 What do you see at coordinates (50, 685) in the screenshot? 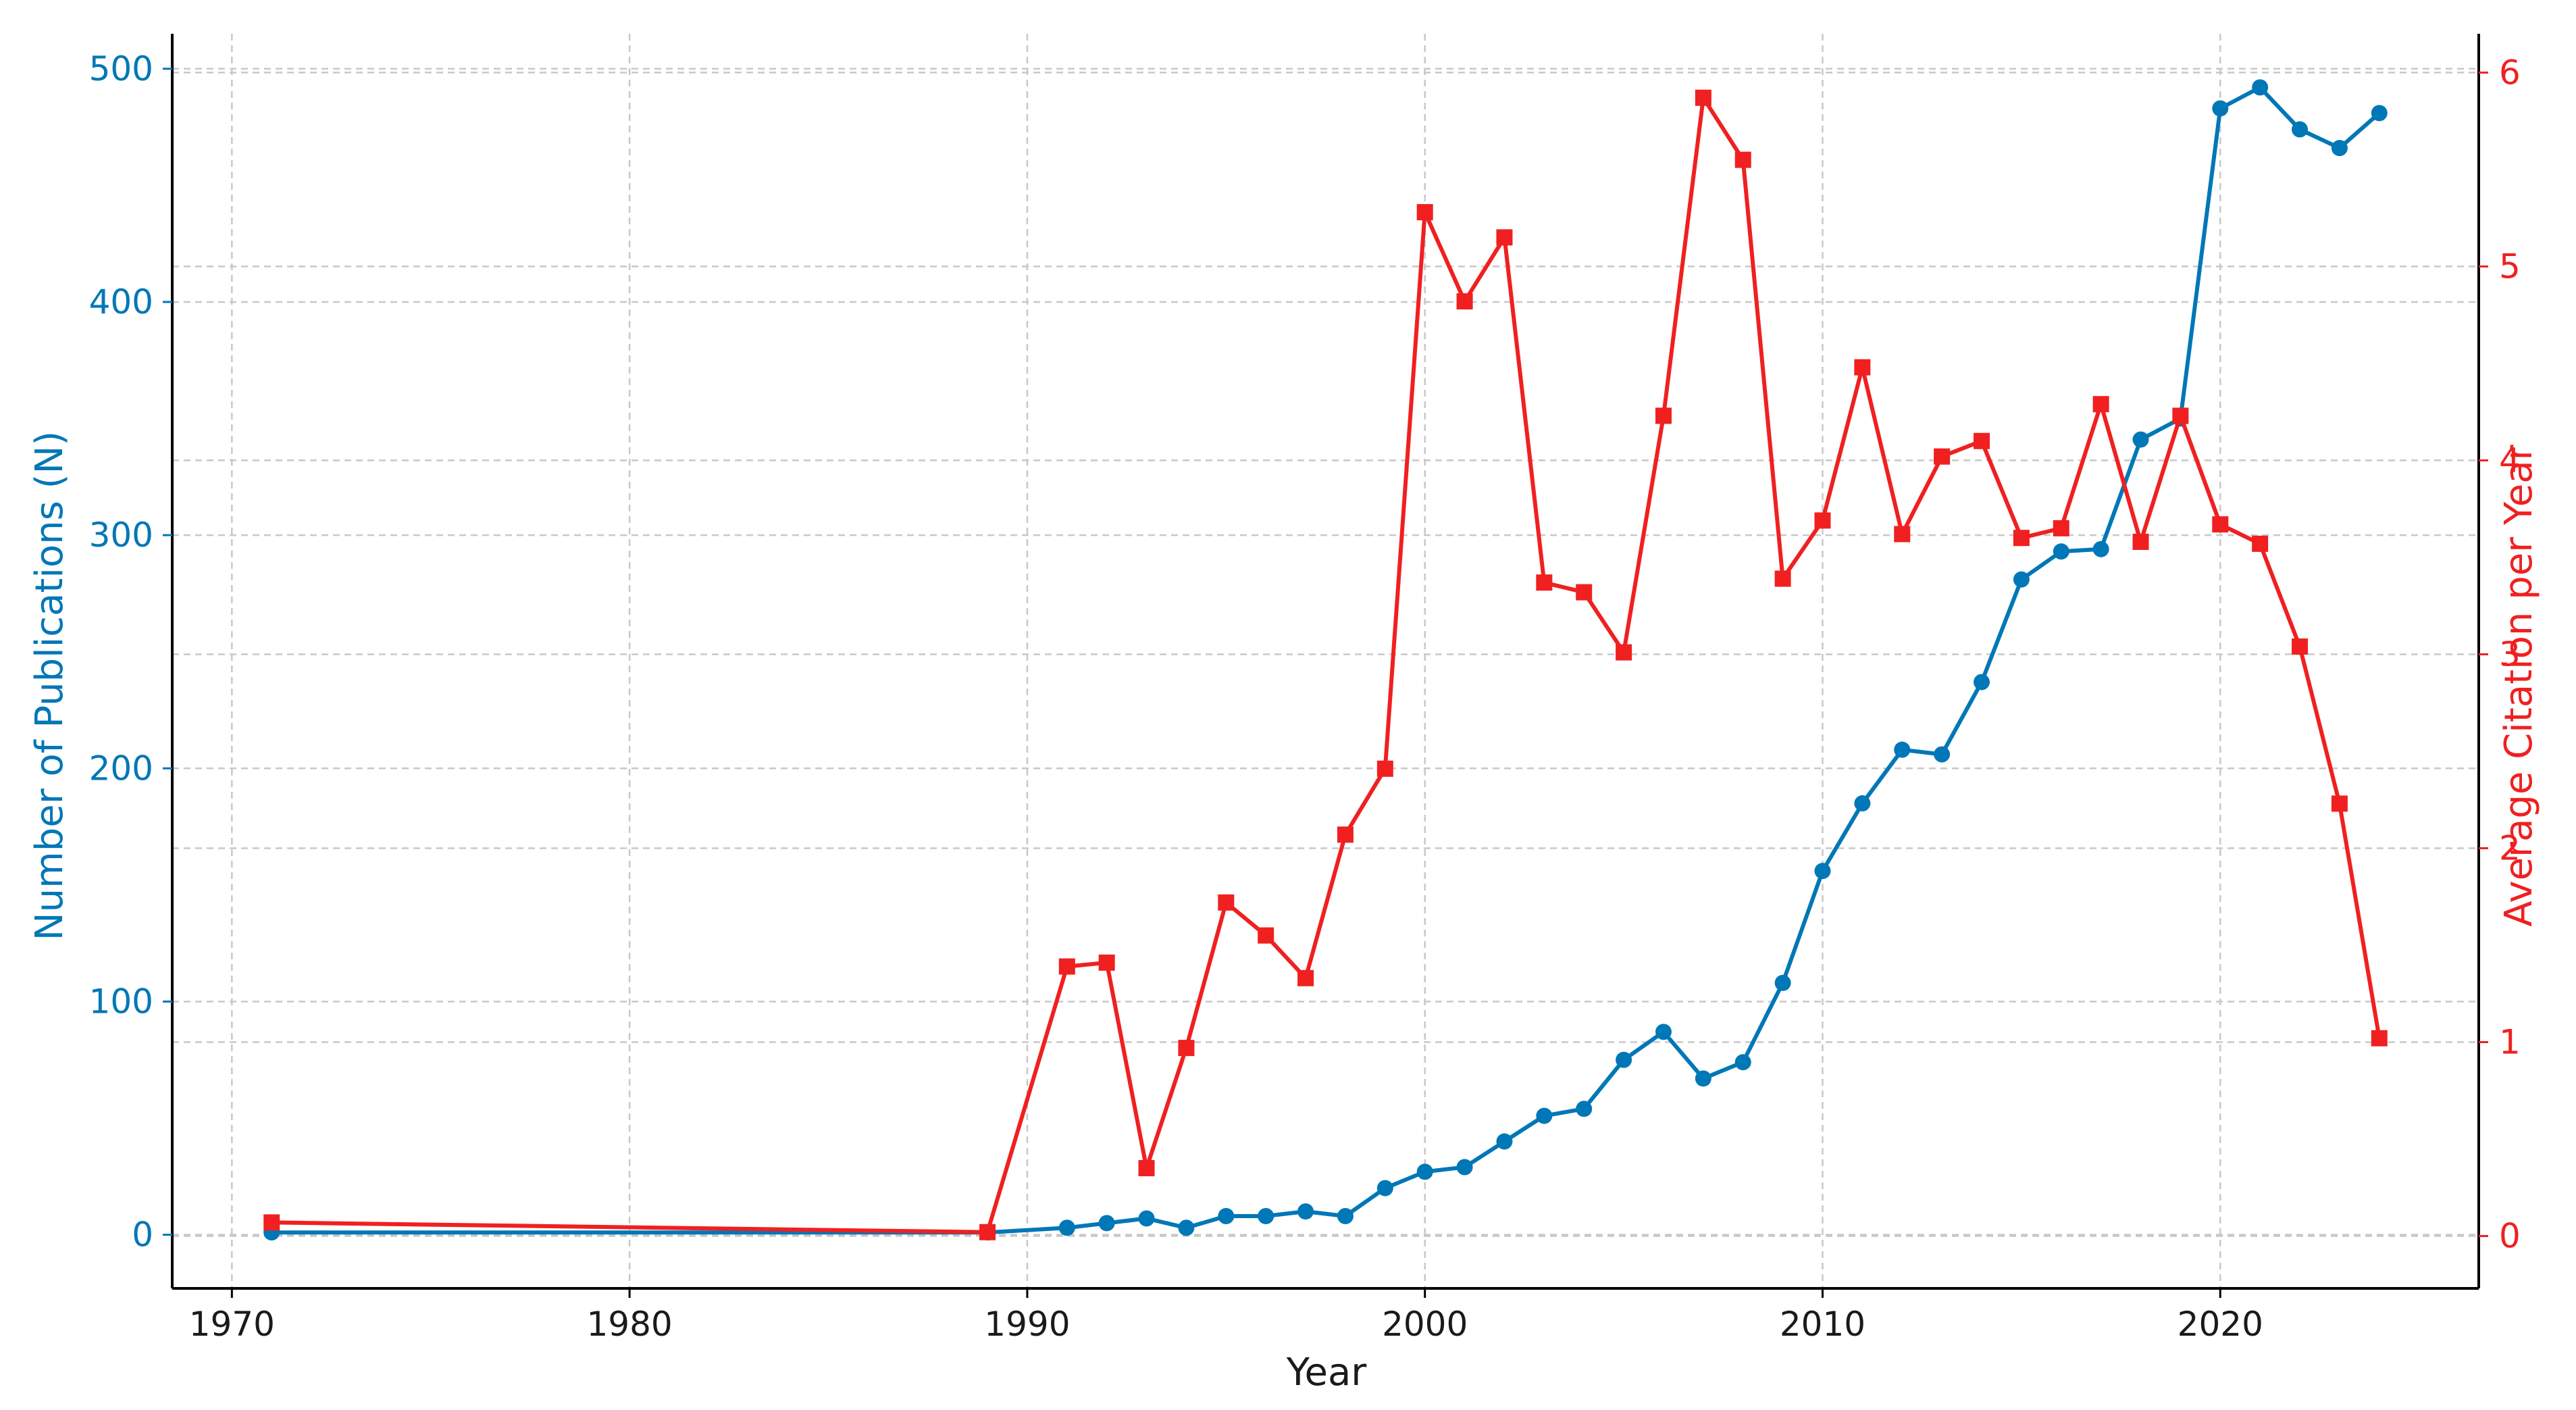
I see `left-y-axis-label: Number of Publications (N)` at bounding box center [50, 685].